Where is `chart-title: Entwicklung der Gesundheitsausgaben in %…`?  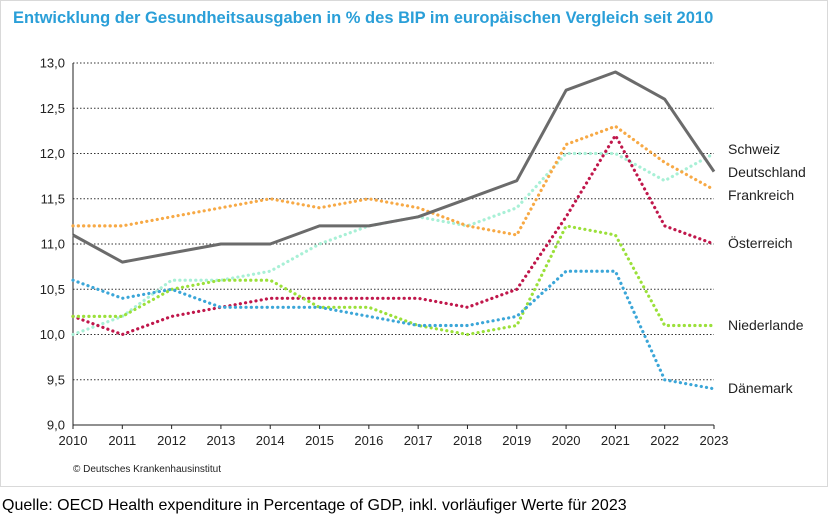
chart-title: Entwicklung der Gesundheitsausgaben in %… is located at coordinates (363, 18).